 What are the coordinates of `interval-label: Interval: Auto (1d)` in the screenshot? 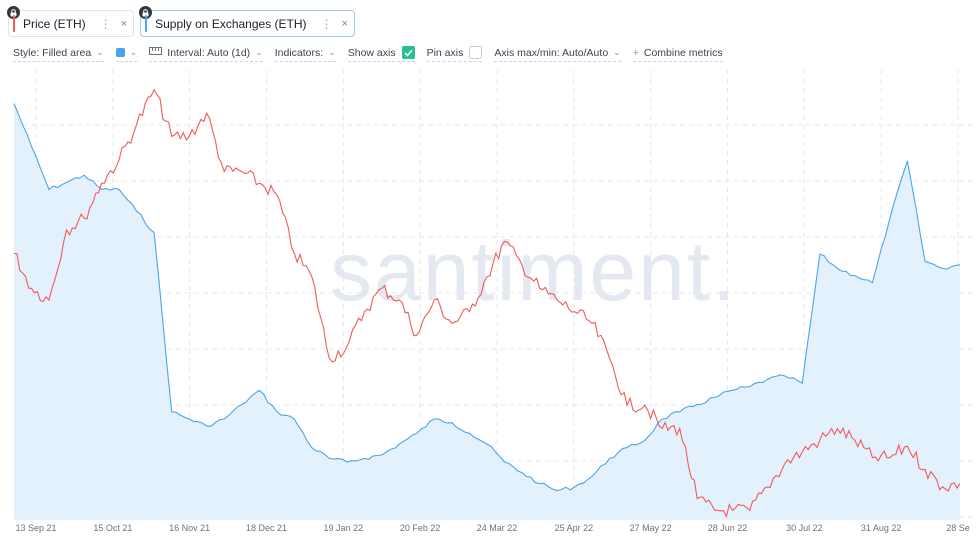 It's located at (209, 52).